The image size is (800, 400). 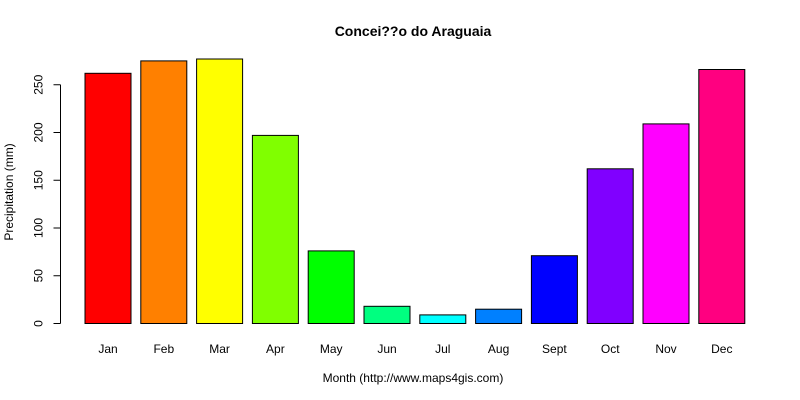 I want to click on bar-oct, so click(x=610, y=246).